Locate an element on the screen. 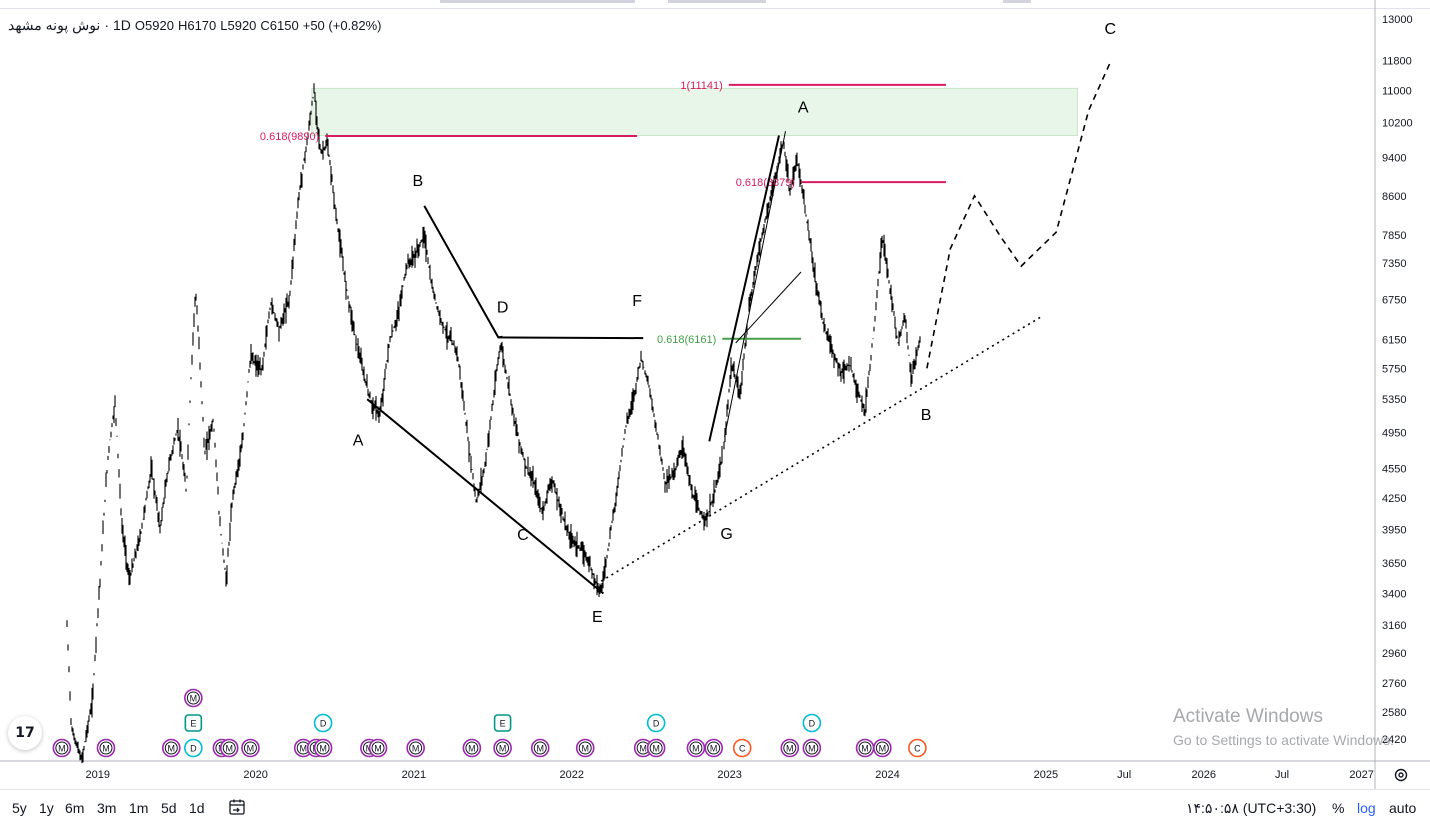 The width and height of the screenshot is (1430, 824). log-scale-button: log is located at coordinates (1366, 808).